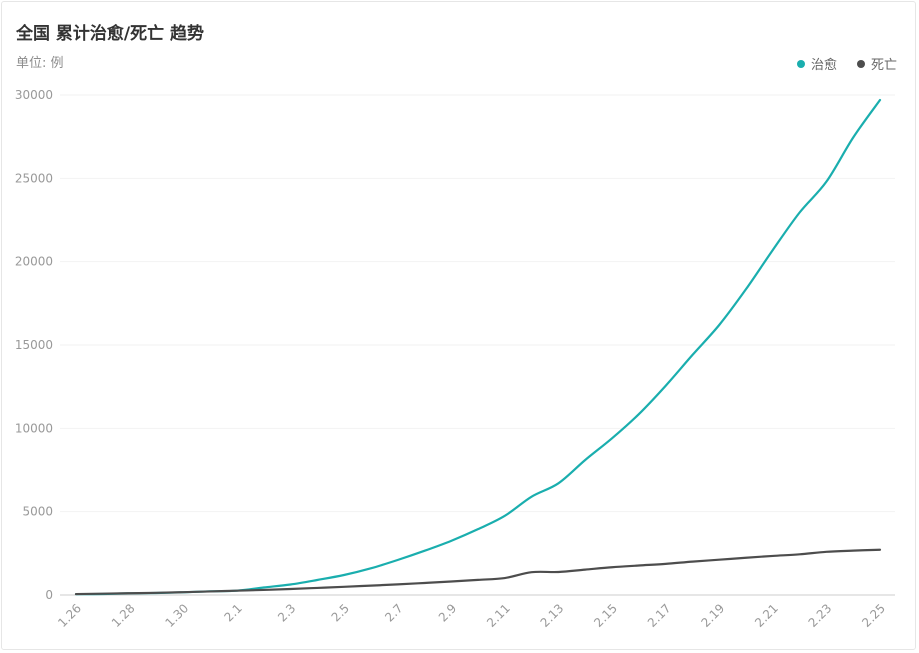 The image size is (919, 653). What do you see at coordinates (605, 615) in the screenshot?
I see `x-tick-label: 2.15` at bounding box center [605, 615].